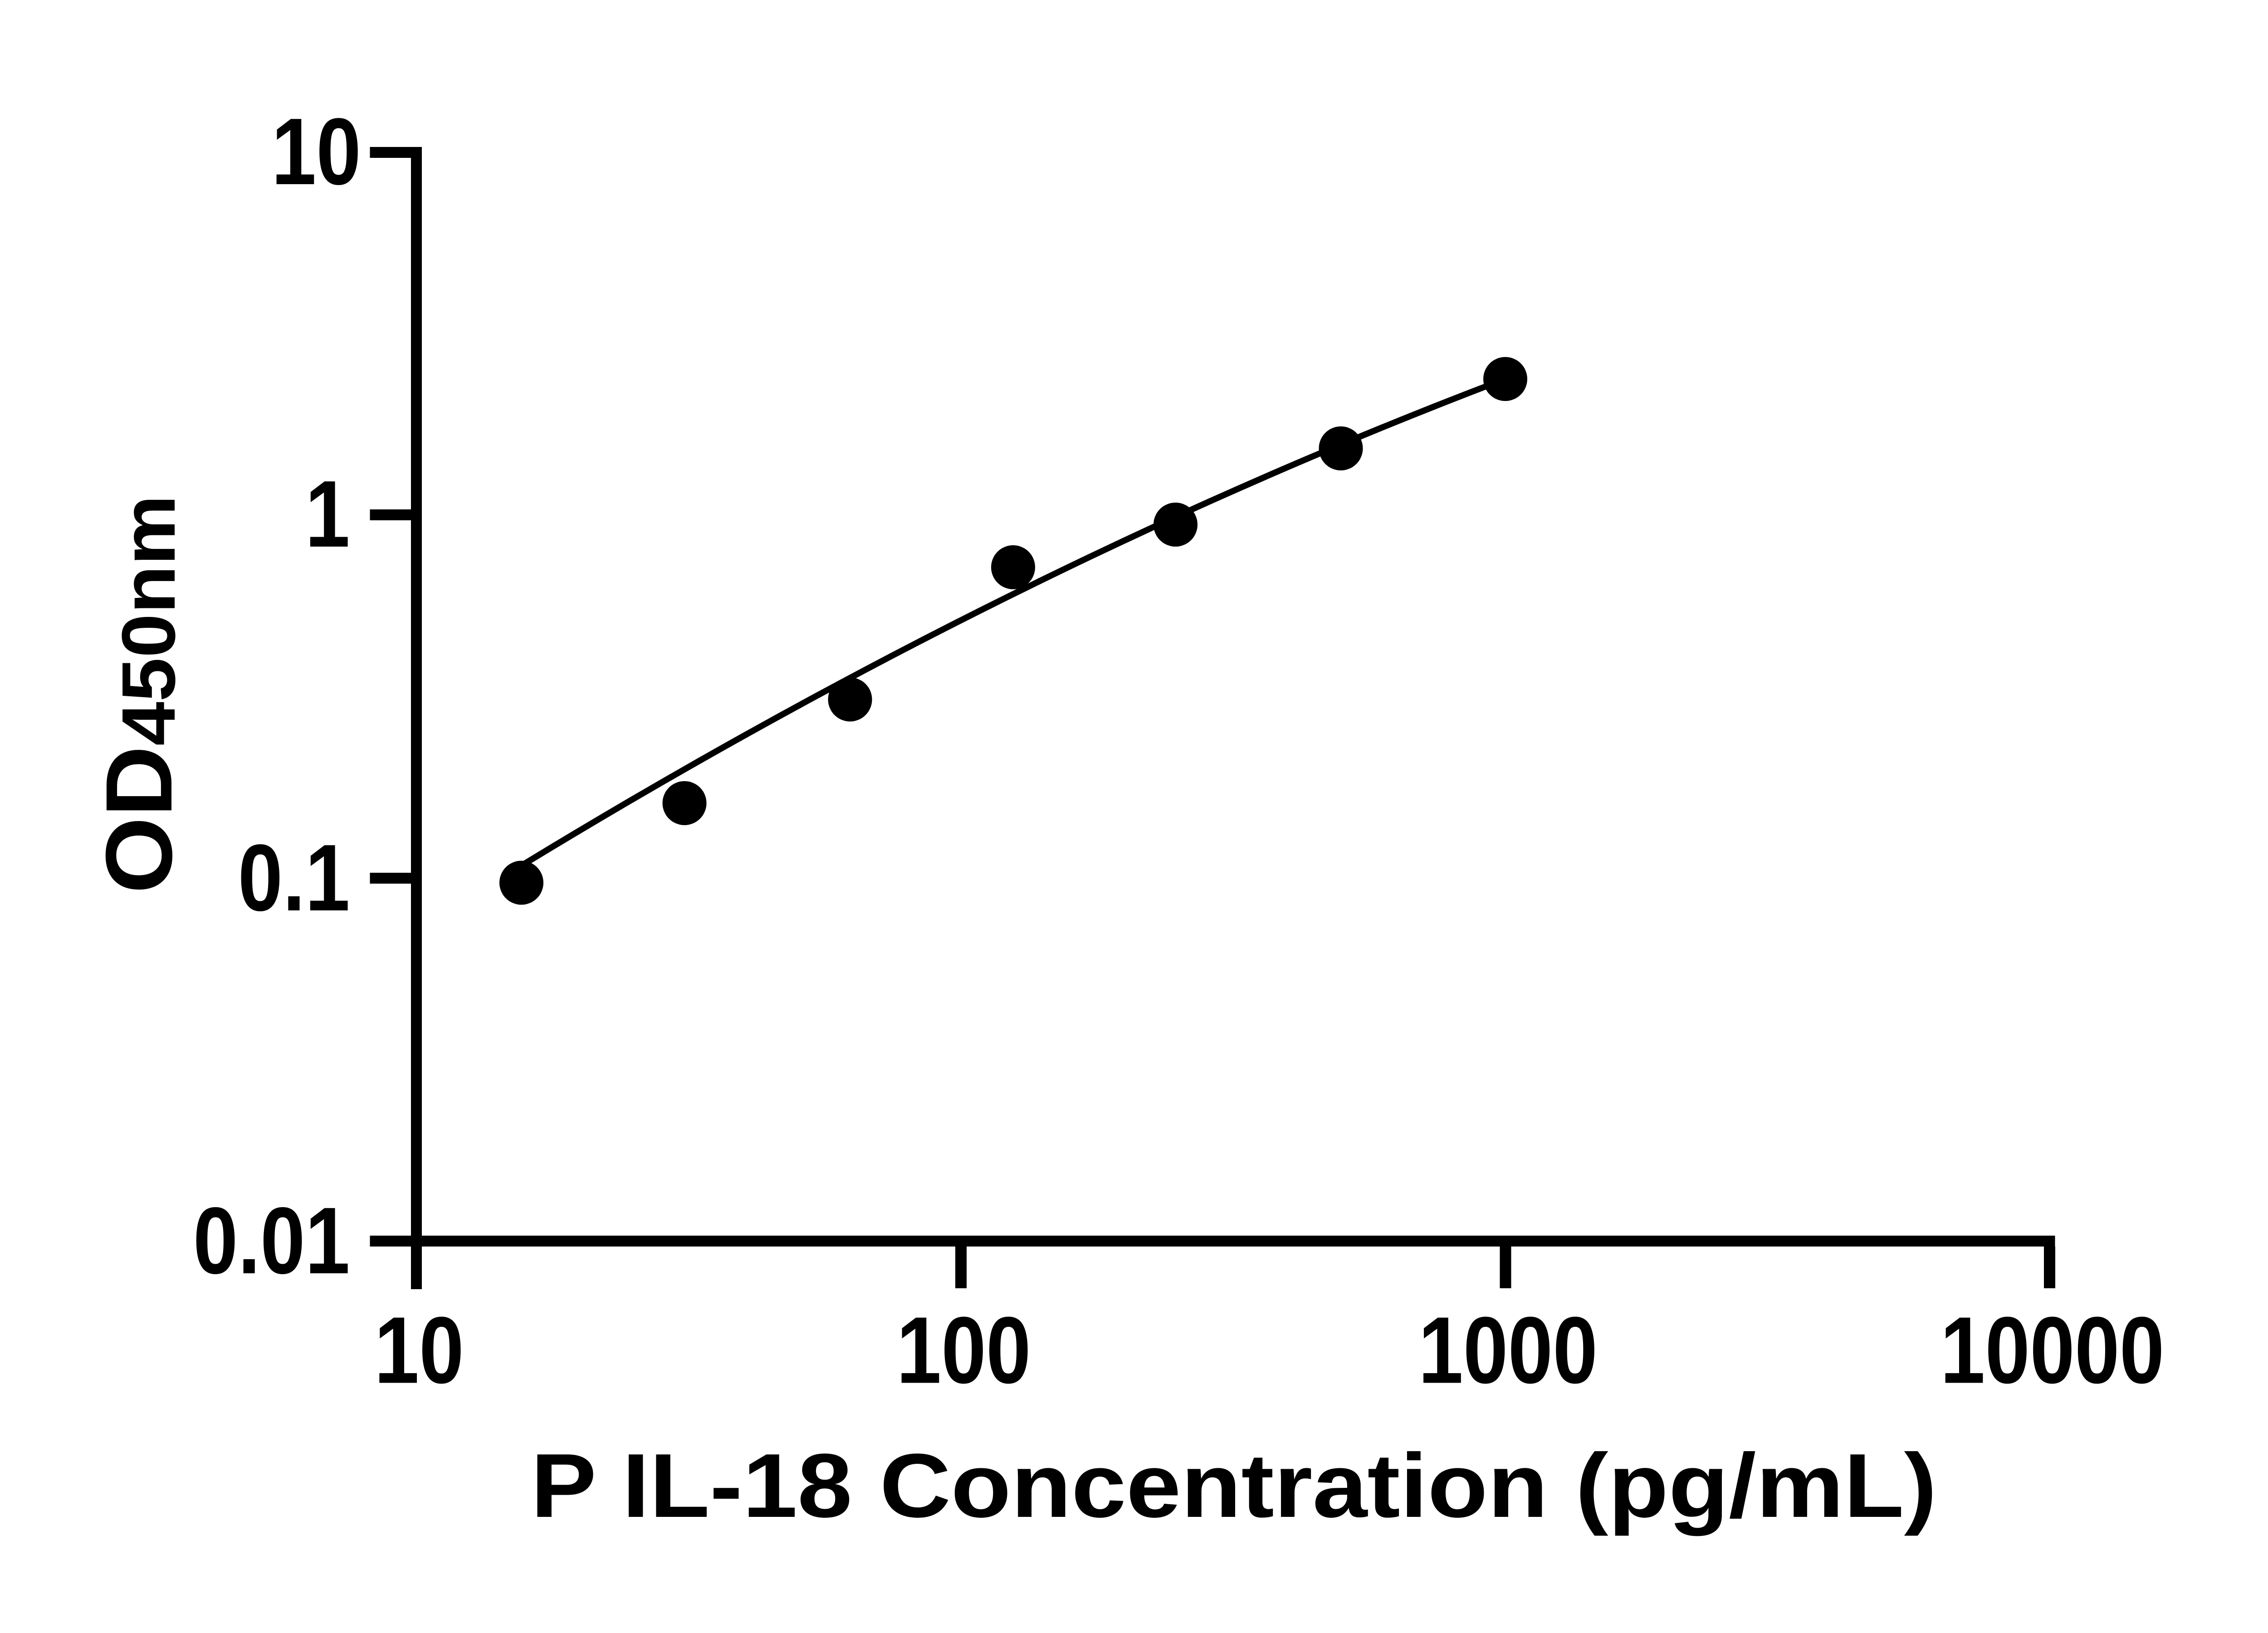 Image resolution: width=2268 pixels, height=1633 pixels. Describe the element at coordinates (139, 694) in the screenshot. I see `svg-text: OD450nm` at that location.